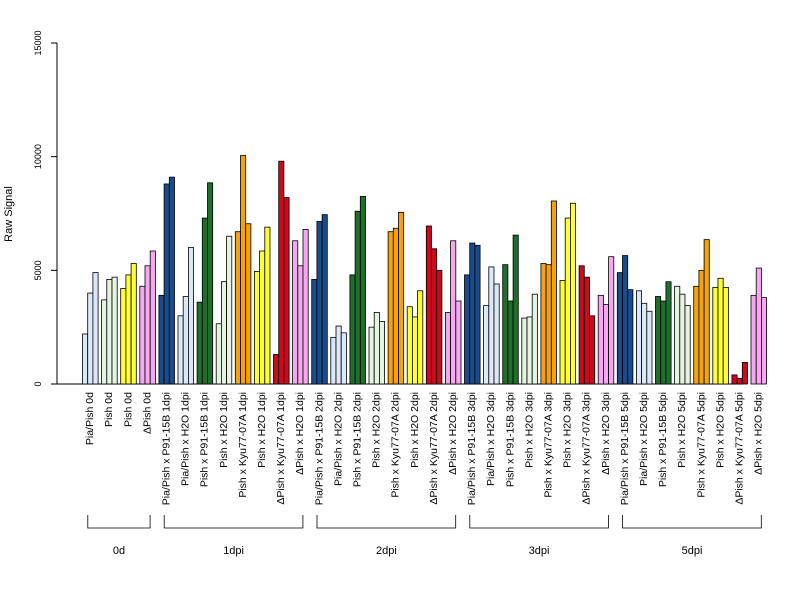  Describe the element at coordinates (233, 551) in the screenshot. I see `group-label: 1dpi` at that location.